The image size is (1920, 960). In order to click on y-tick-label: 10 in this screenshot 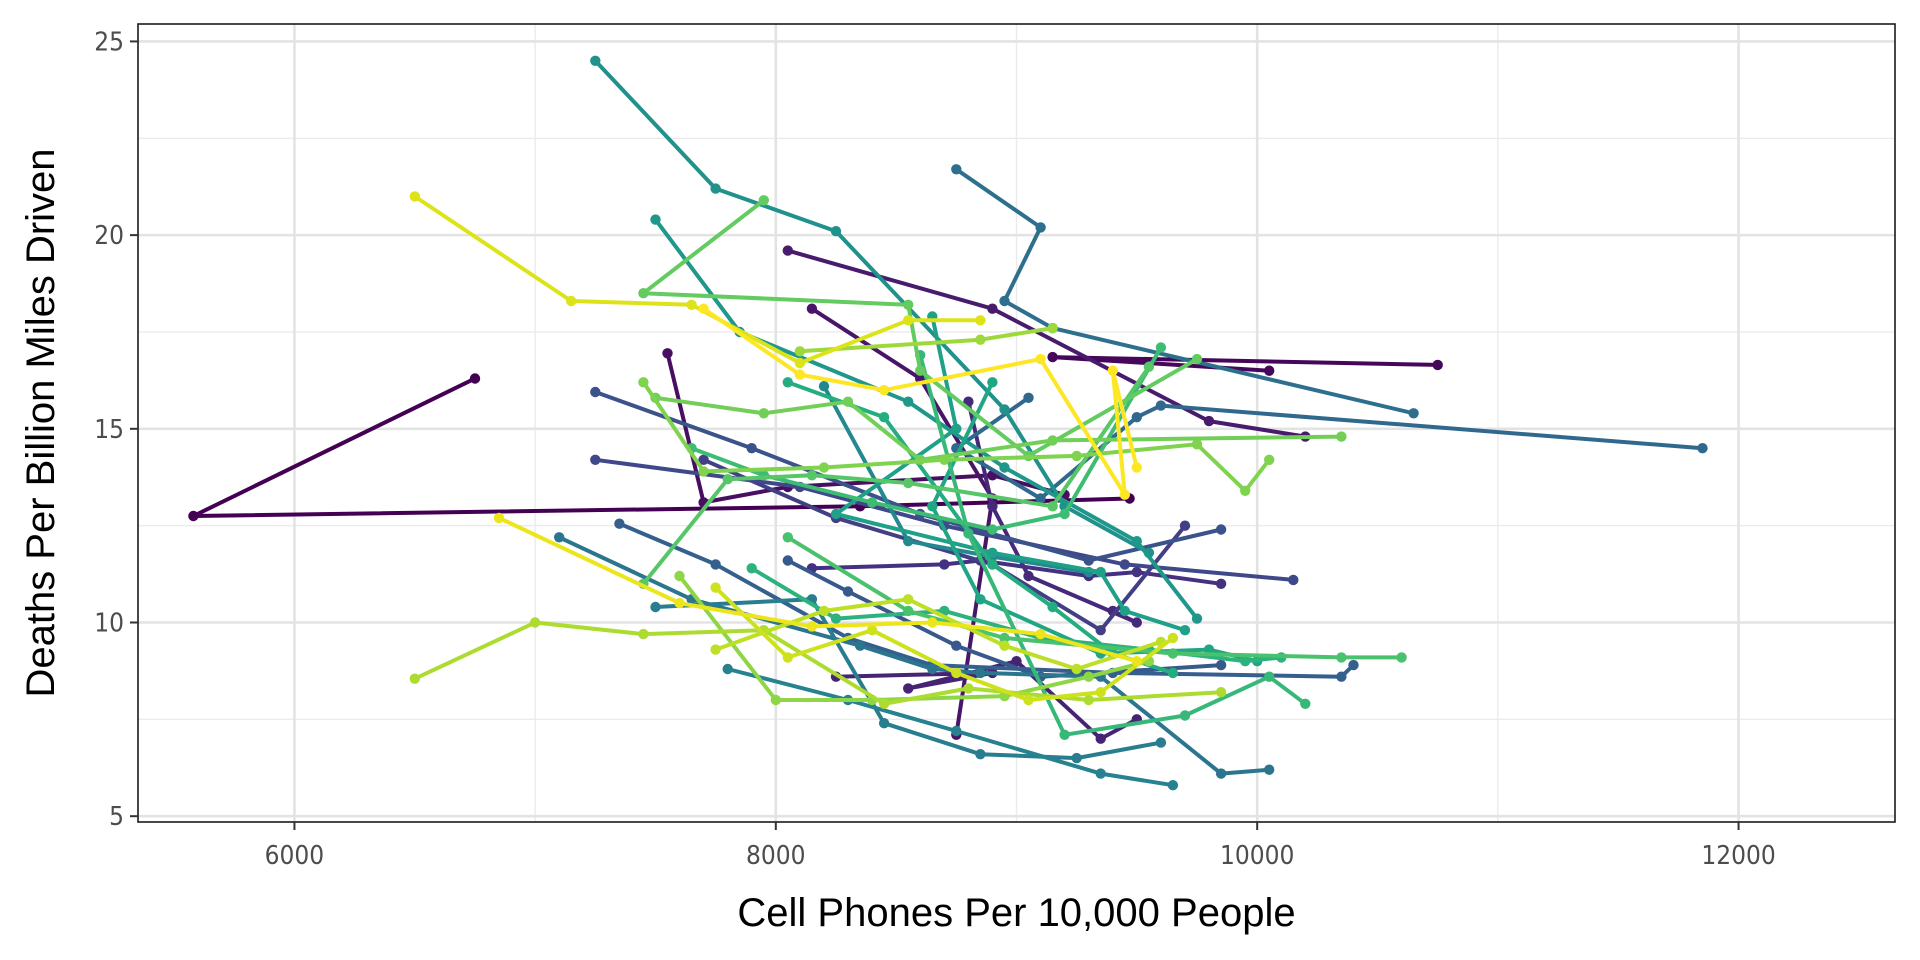, I will do `click(109, 624)`.